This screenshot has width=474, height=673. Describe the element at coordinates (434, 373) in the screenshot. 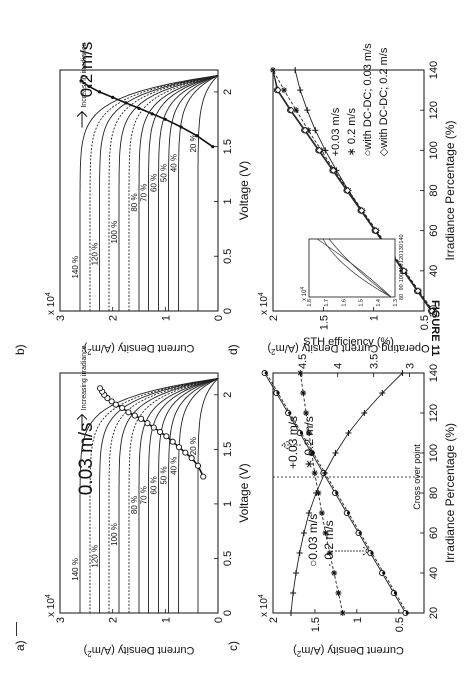

I see `x-tick-label: 140` at that location.